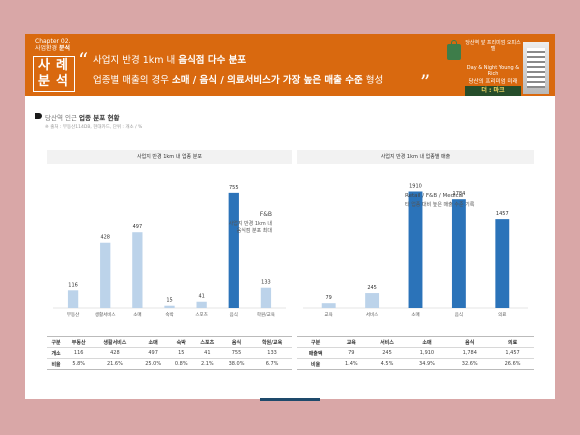  Describe the element at coordinates (266, 297) in the screenshot. I see `bar-학원/교육` at that location.